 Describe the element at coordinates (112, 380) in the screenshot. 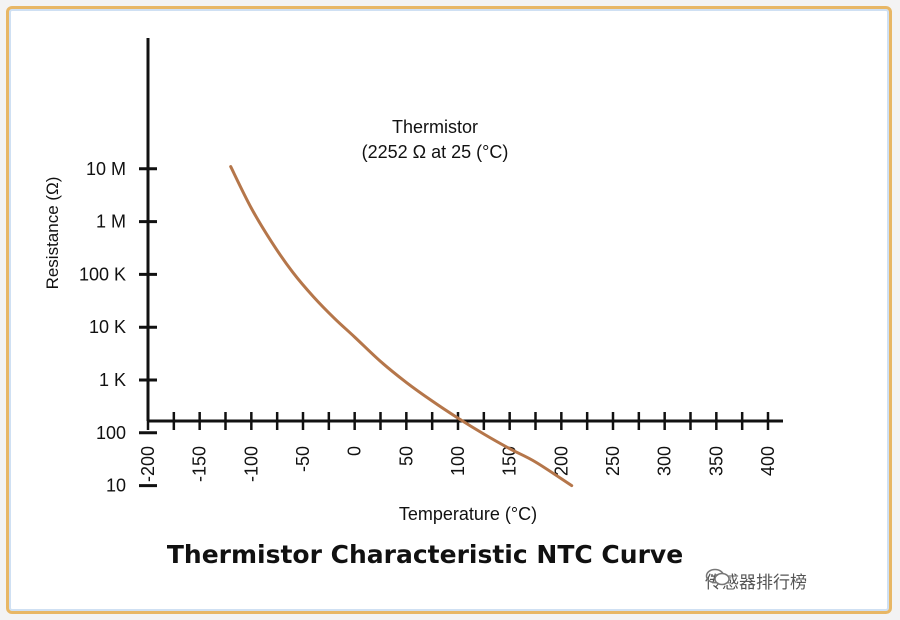

I see `y-tick-label: 1 K` at that location.